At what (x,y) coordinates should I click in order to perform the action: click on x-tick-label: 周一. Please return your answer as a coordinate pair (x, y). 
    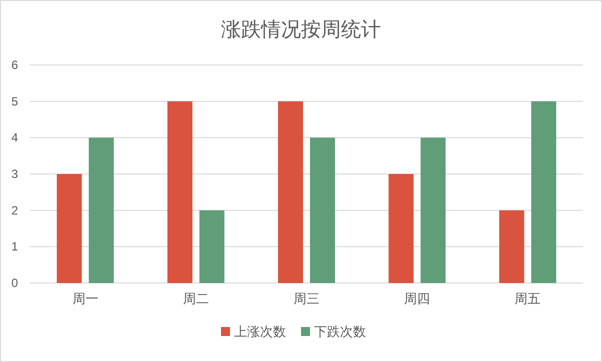
    Looking at the image, I should click on (85, 298).